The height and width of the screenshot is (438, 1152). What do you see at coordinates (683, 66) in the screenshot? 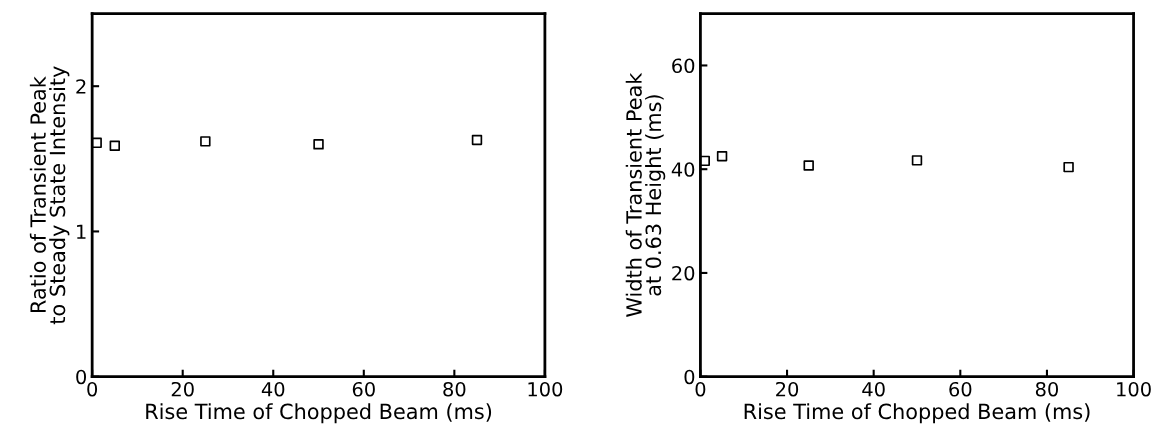
I see `y-tick-label: 60` at bounding box center [683, 66].